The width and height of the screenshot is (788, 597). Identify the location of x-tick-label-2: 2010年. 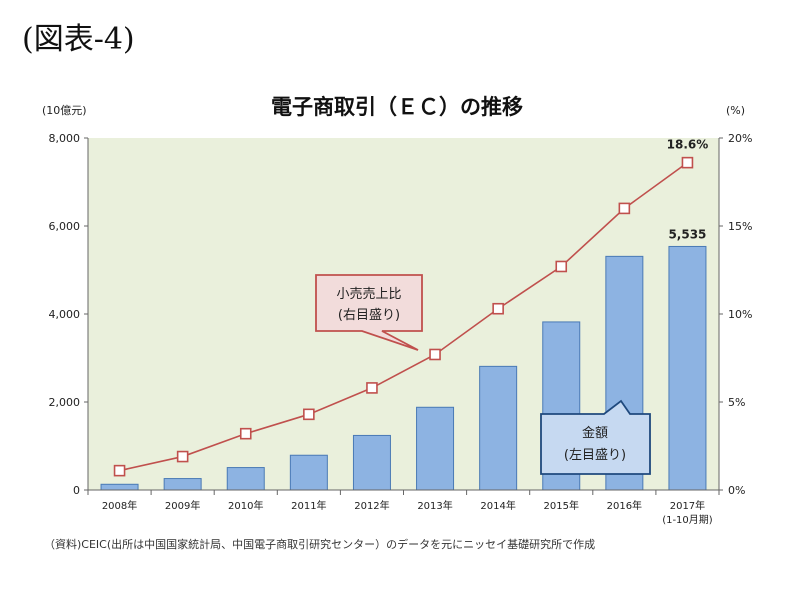
(245, 505).